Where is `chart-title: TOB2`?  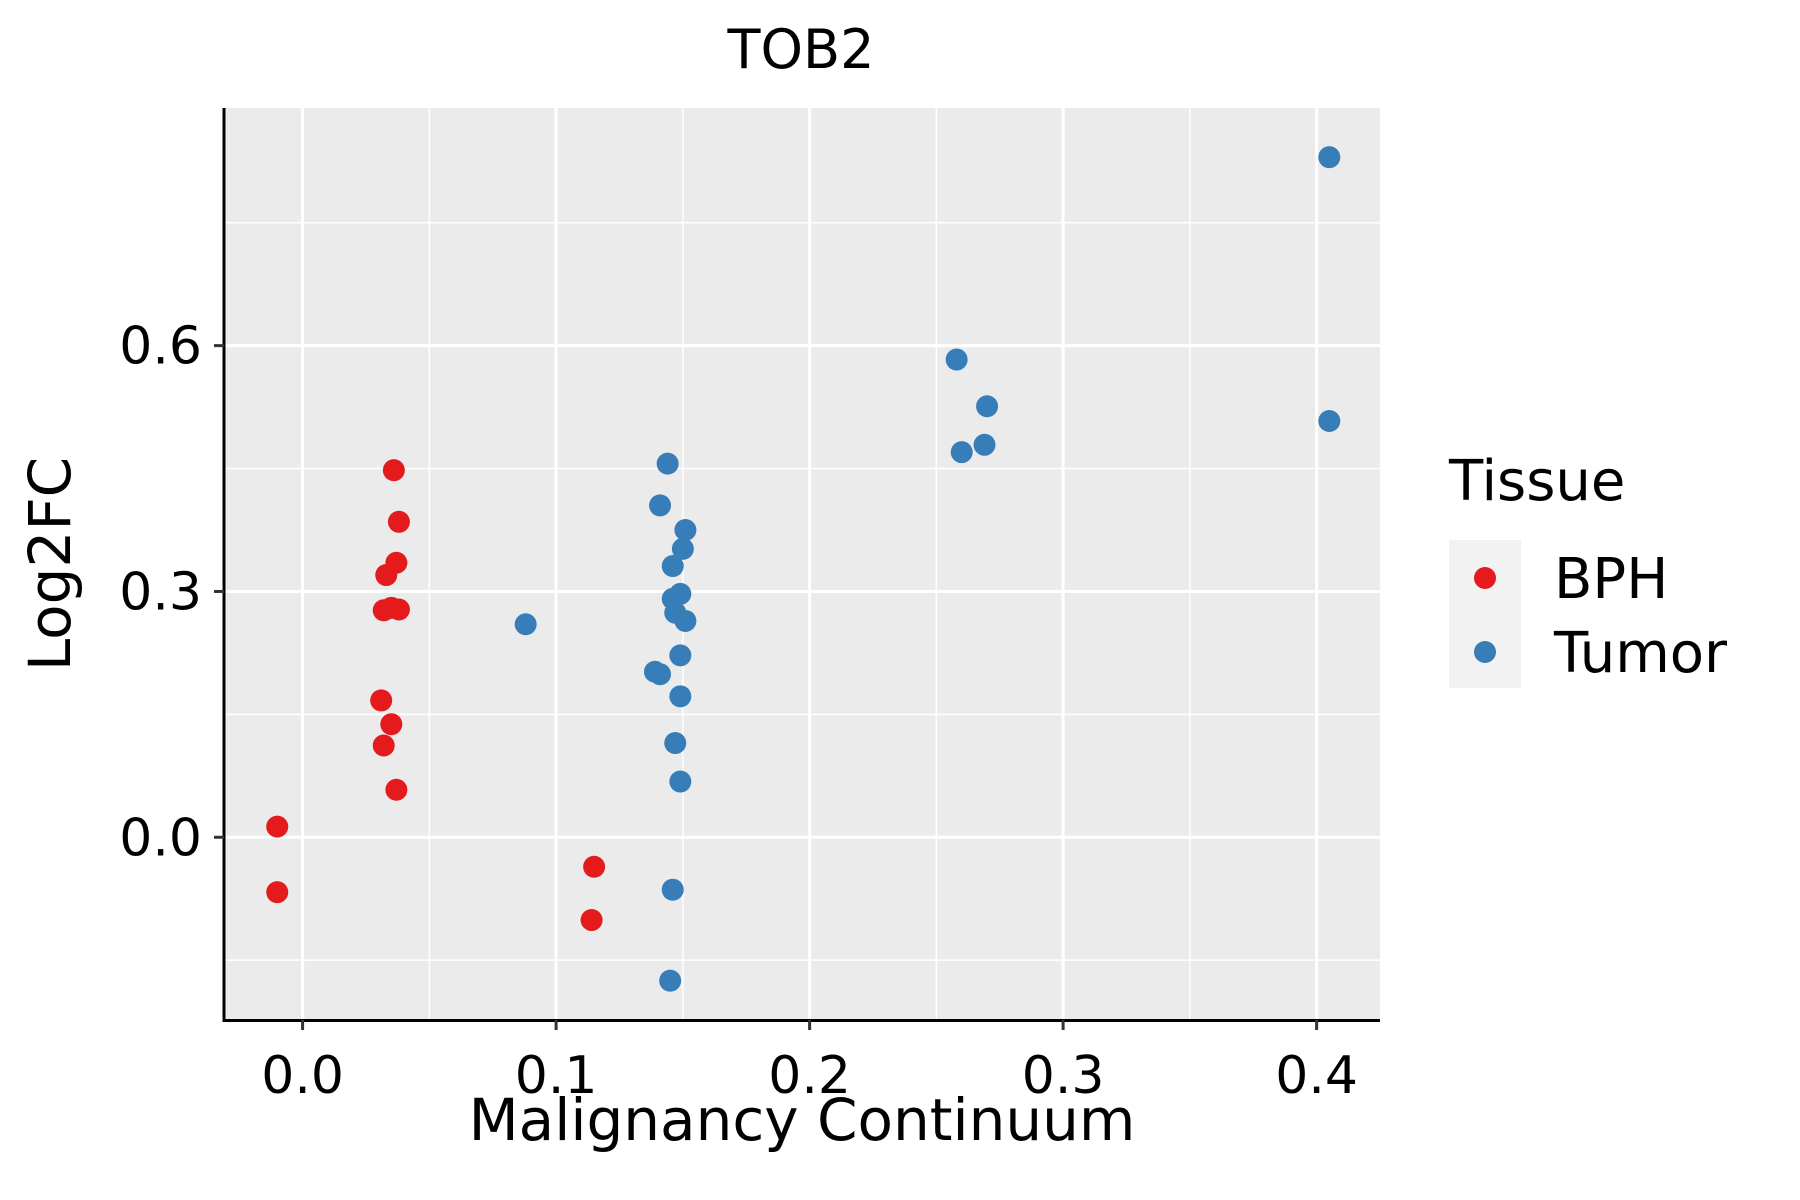
chart-title: TOB2 is located at coordinates (801, 49).